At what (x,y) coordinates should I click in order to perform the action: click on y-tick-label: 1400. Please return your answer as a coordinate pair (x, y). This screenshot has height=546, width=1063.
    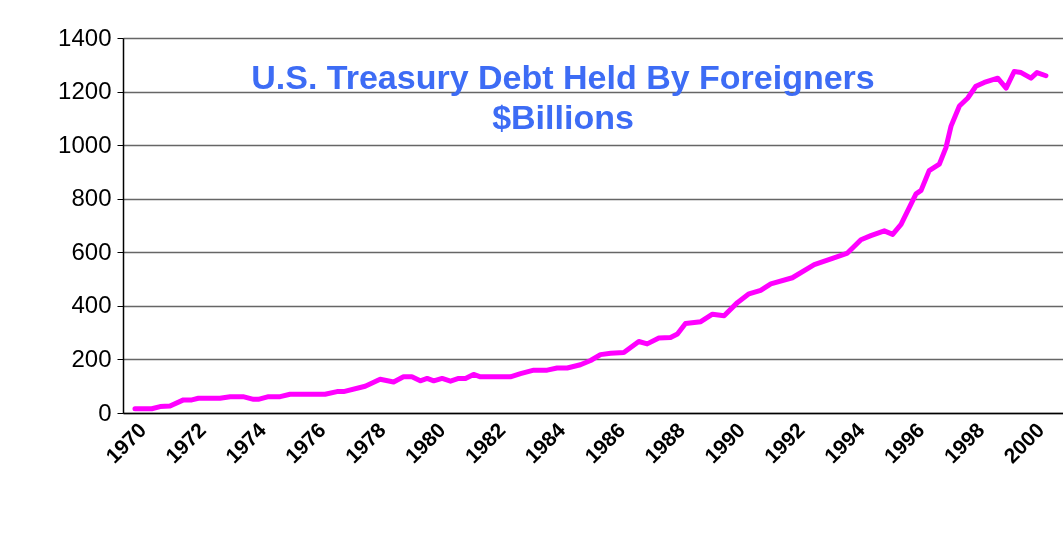
    Looking at the image, I should click on (85, 37).